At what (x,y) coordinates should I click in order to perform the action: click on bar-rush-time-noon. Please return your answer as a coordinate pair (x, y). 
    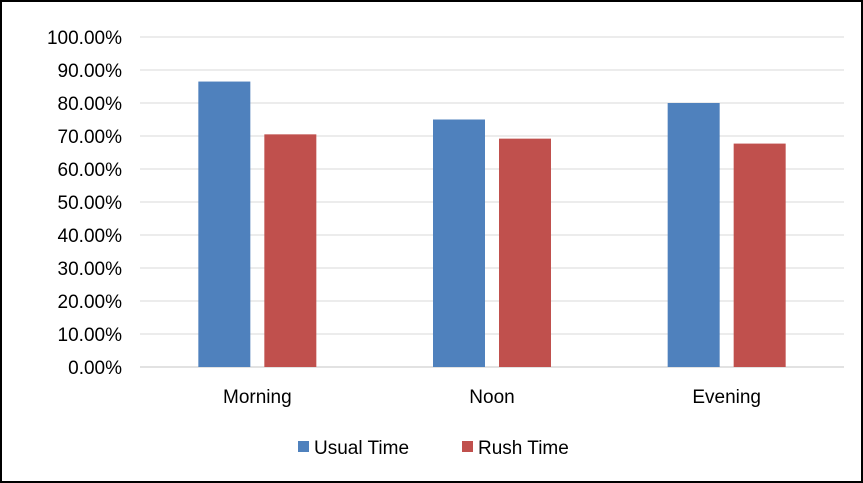
    Looking at the image, I should click on (525, 252).